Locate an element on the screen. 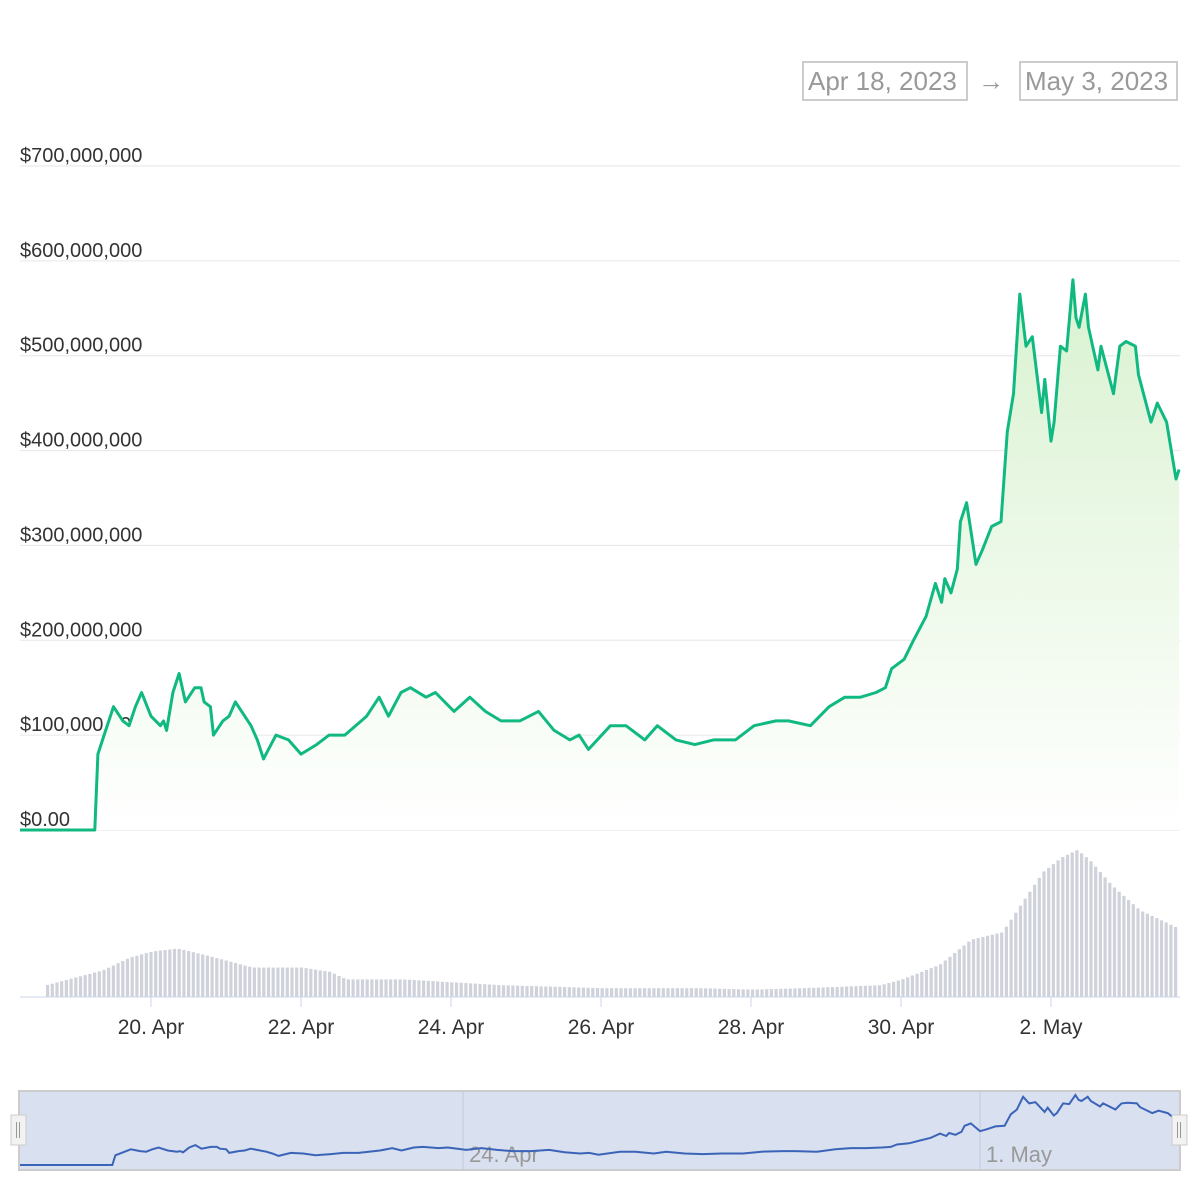  range-from-input: Apr 18, 2023 is located at coordinates (885, 81).